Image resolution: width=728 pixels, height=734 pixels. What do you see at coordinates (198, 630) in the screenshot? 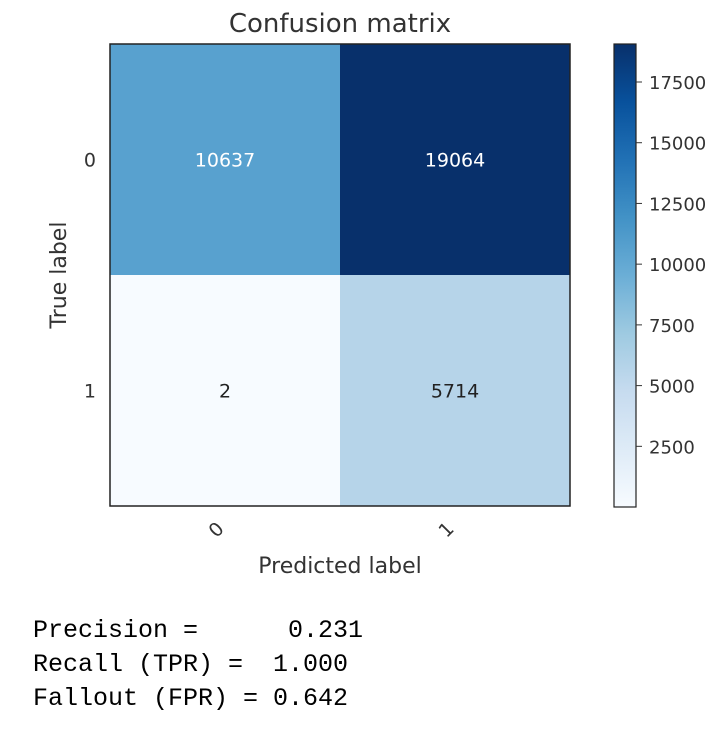
I see `precision-line: Precision = 0.231` at bounding box center [198, 630].